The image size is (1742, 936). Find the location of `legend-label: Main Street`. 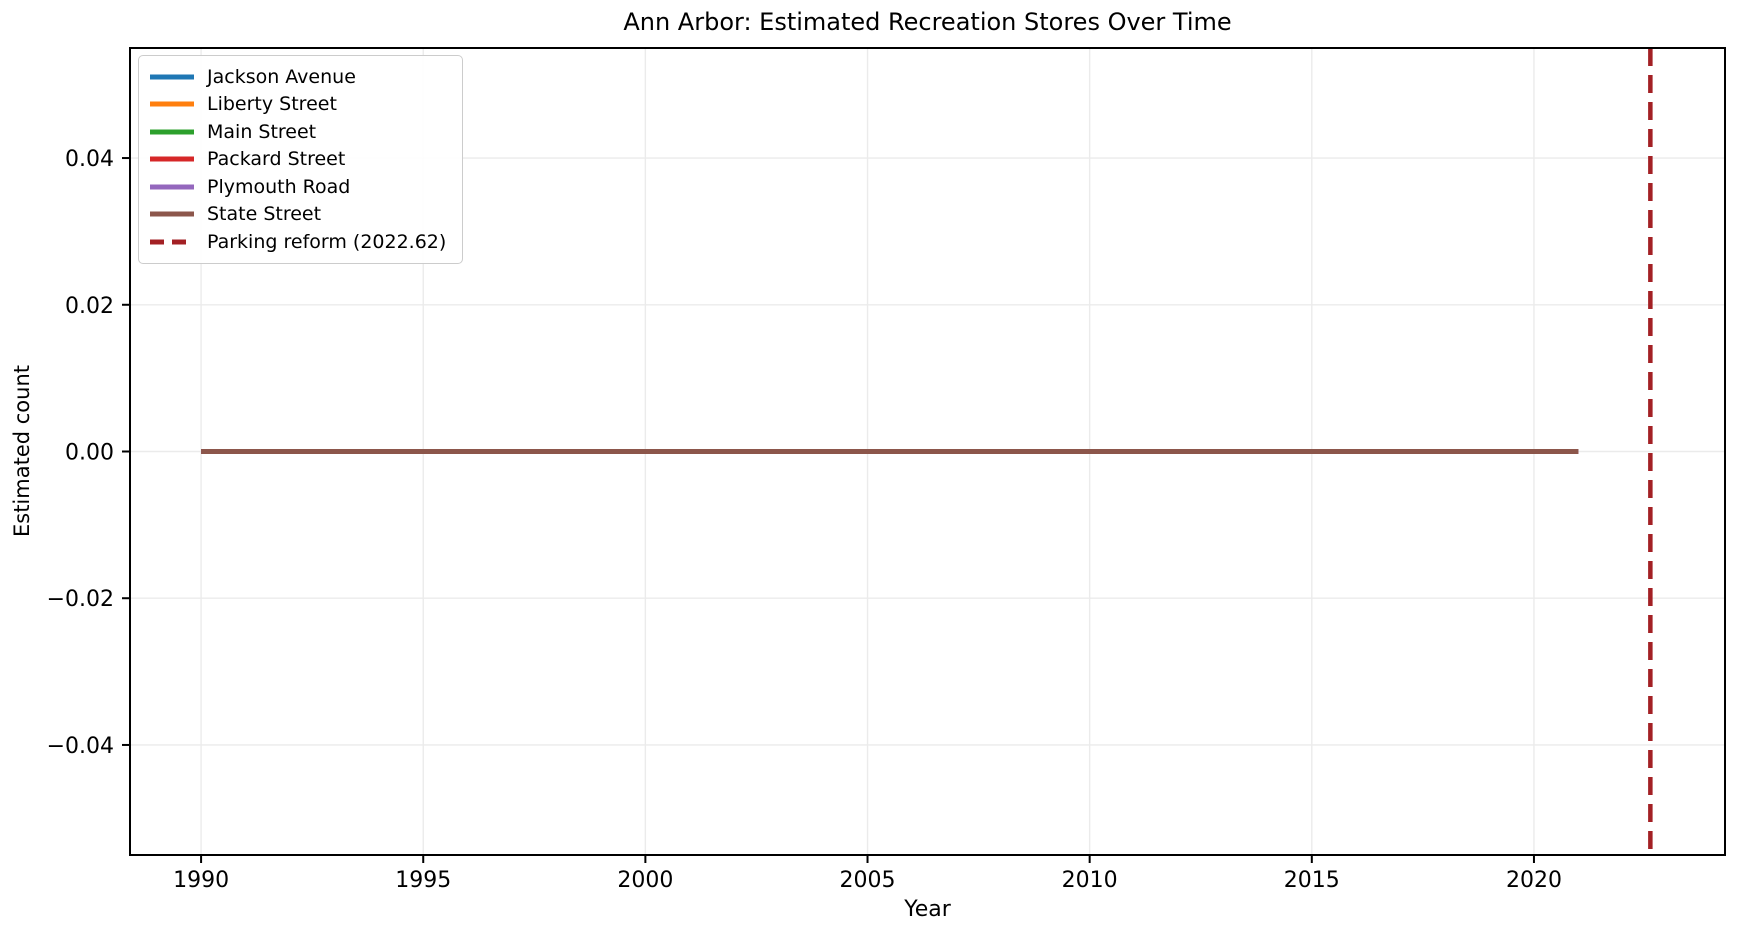

legend-label: Main Street is located at coordinates (262, 131).